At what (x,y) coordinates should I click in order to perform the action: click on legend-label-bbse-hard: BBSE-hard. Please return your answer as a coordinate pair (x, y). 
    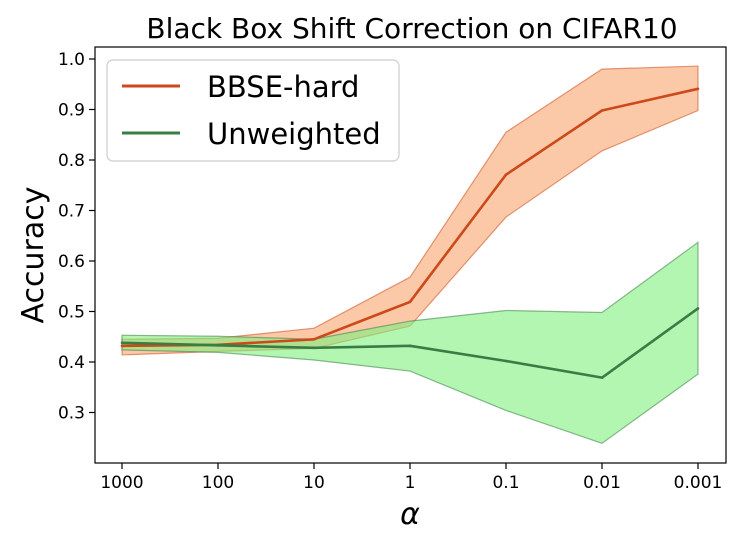
    Looking at the image, I should click on (283, 87).